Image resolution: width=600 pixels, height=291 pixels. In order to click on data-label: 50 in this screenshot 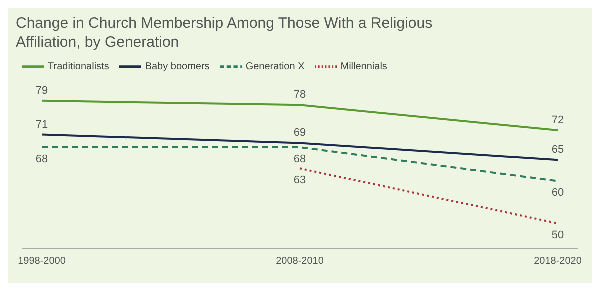, I will do `click(558, 235)`.